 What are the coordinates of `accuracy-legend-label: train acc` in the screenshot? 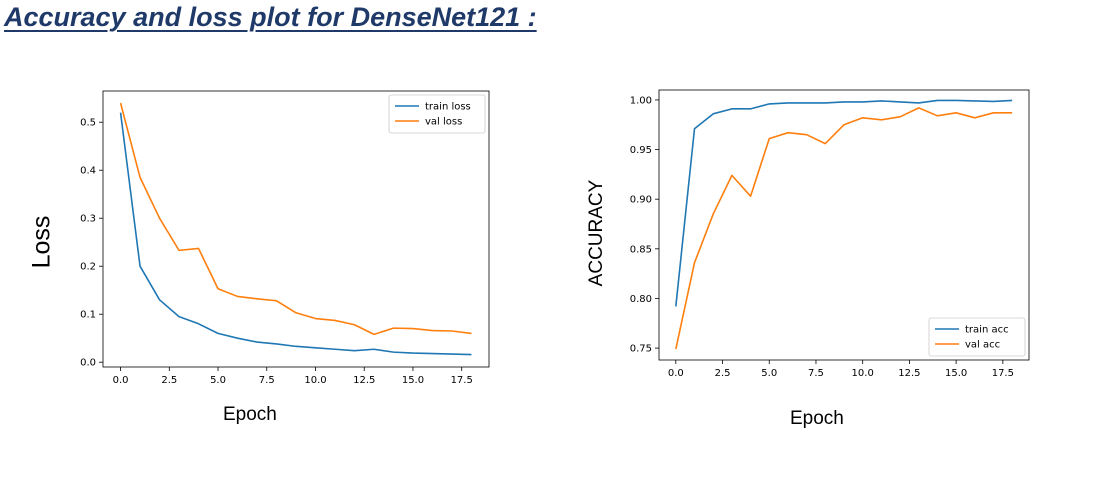 It's located at (987, 330).